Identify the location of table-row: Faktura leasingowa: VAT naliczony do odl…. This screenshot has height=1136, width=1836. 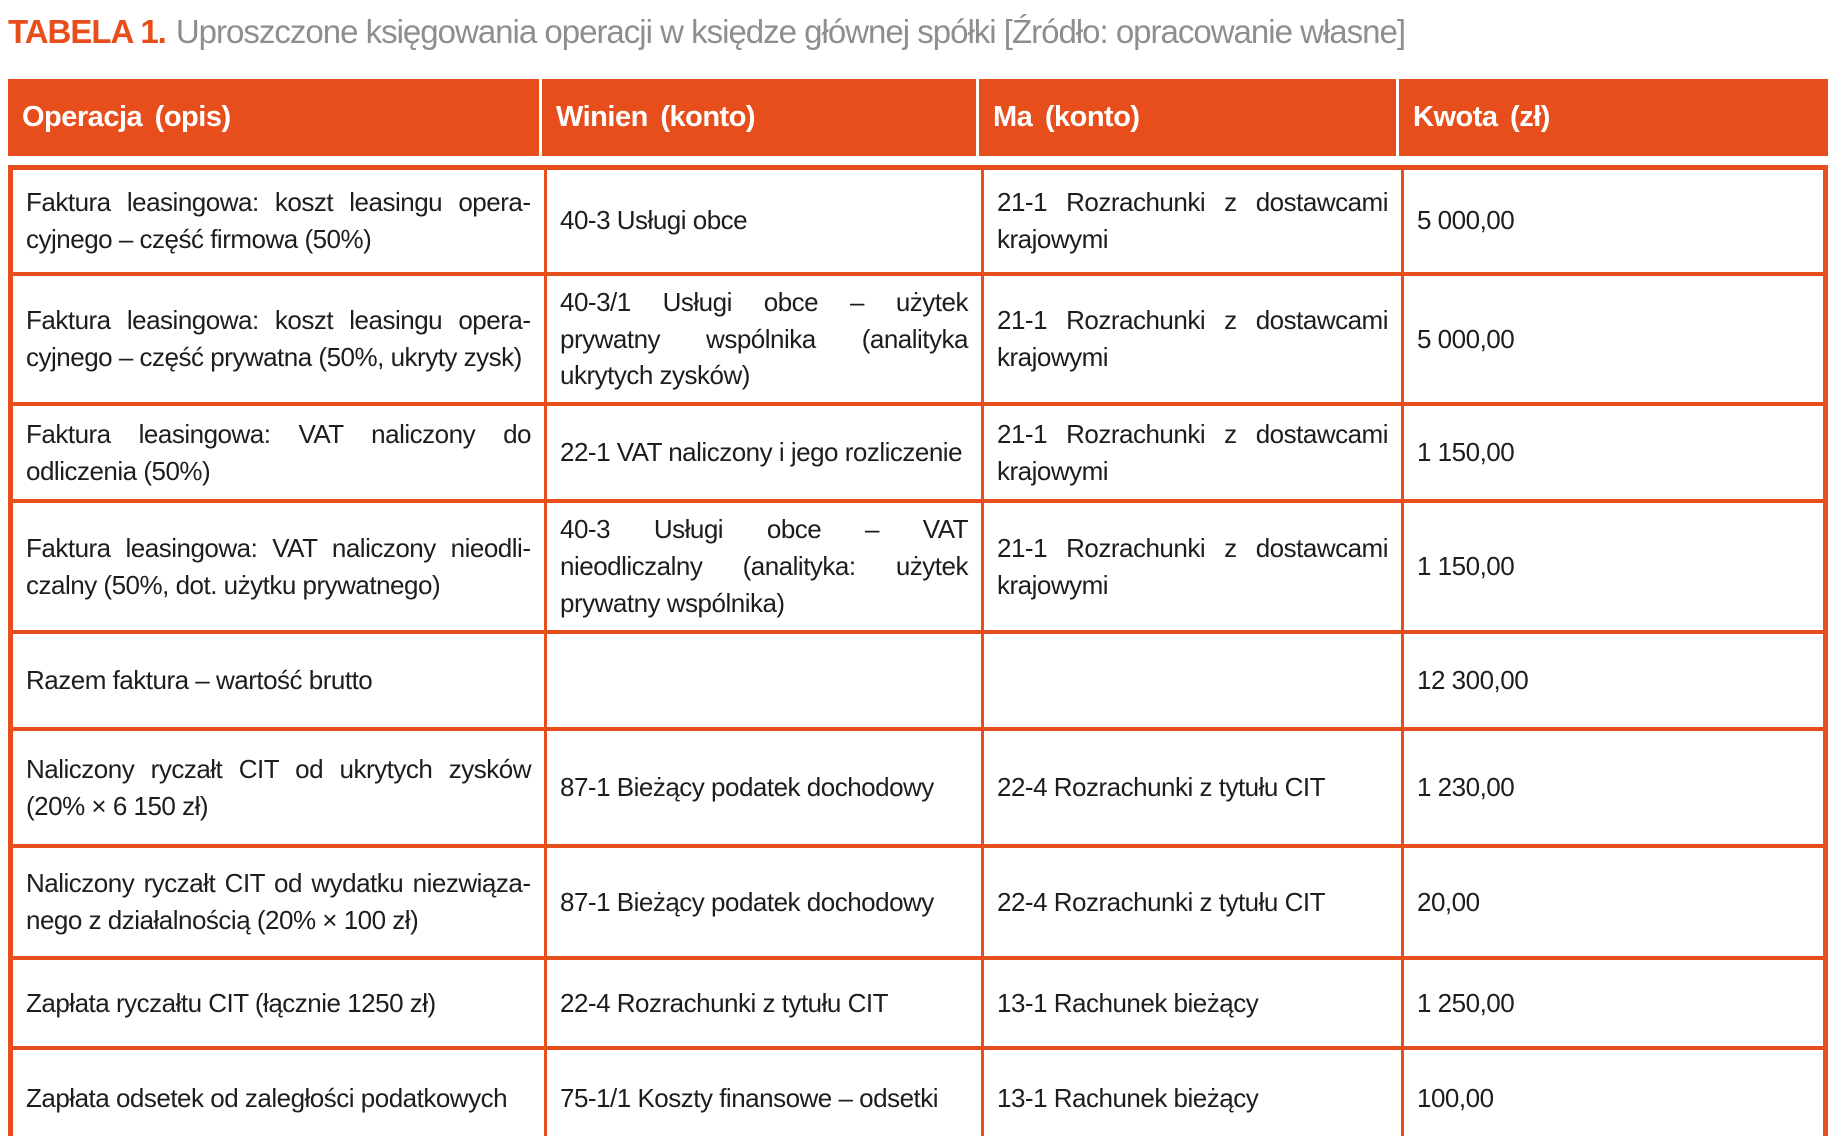
(918, 451).